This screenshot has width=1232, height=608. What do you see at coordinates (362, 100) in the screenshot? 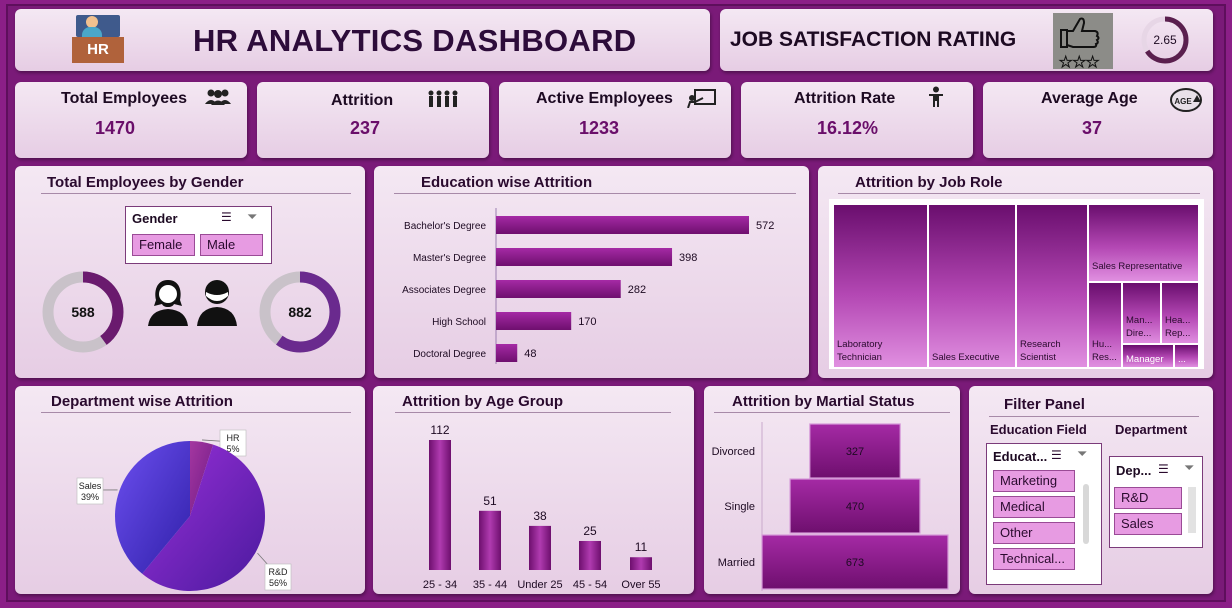
I see `kpi-label: Attrition` at bounding box center [362, 100].